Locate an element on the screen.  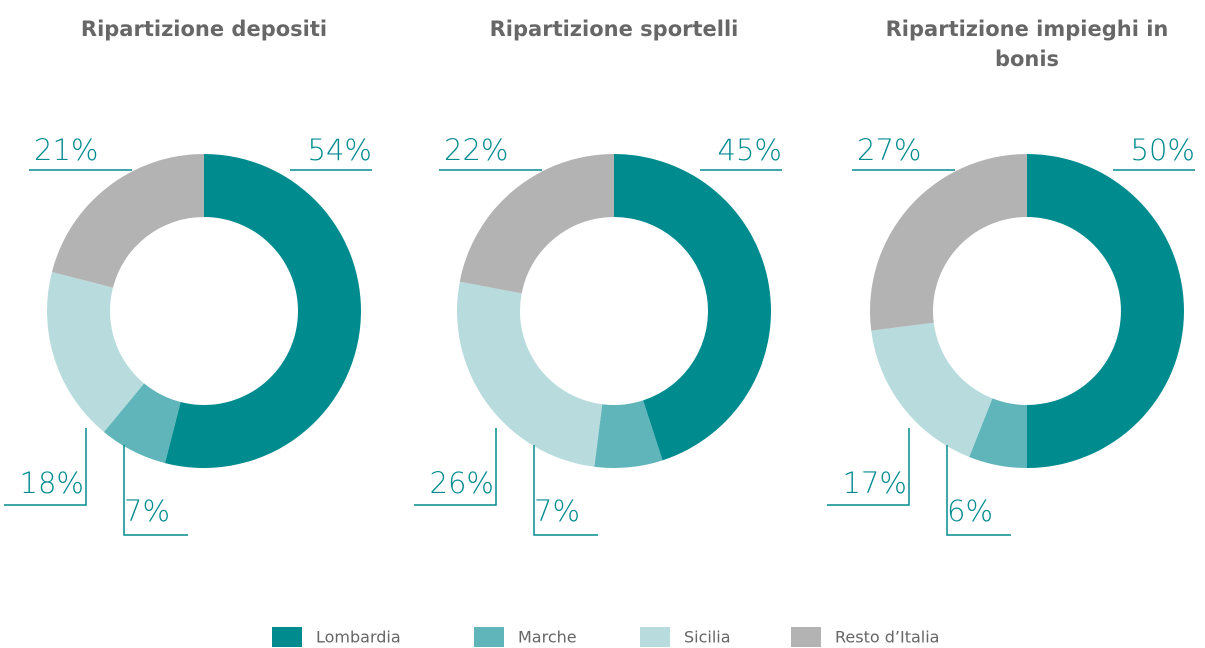
chart-title: Ripartizione depositi is located at coordinates (204, 29).